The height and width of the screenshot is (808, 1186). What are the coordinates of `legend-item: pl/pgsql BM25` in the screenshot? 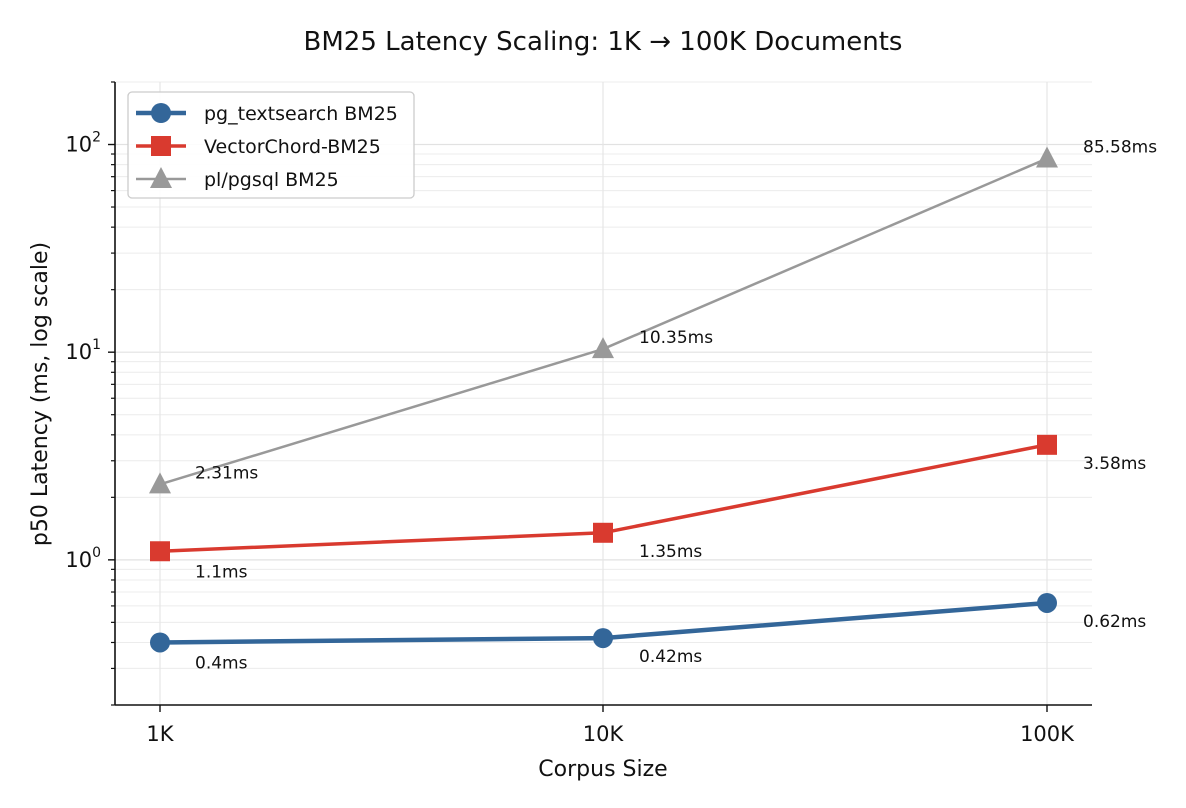 It's located at (237, 179).